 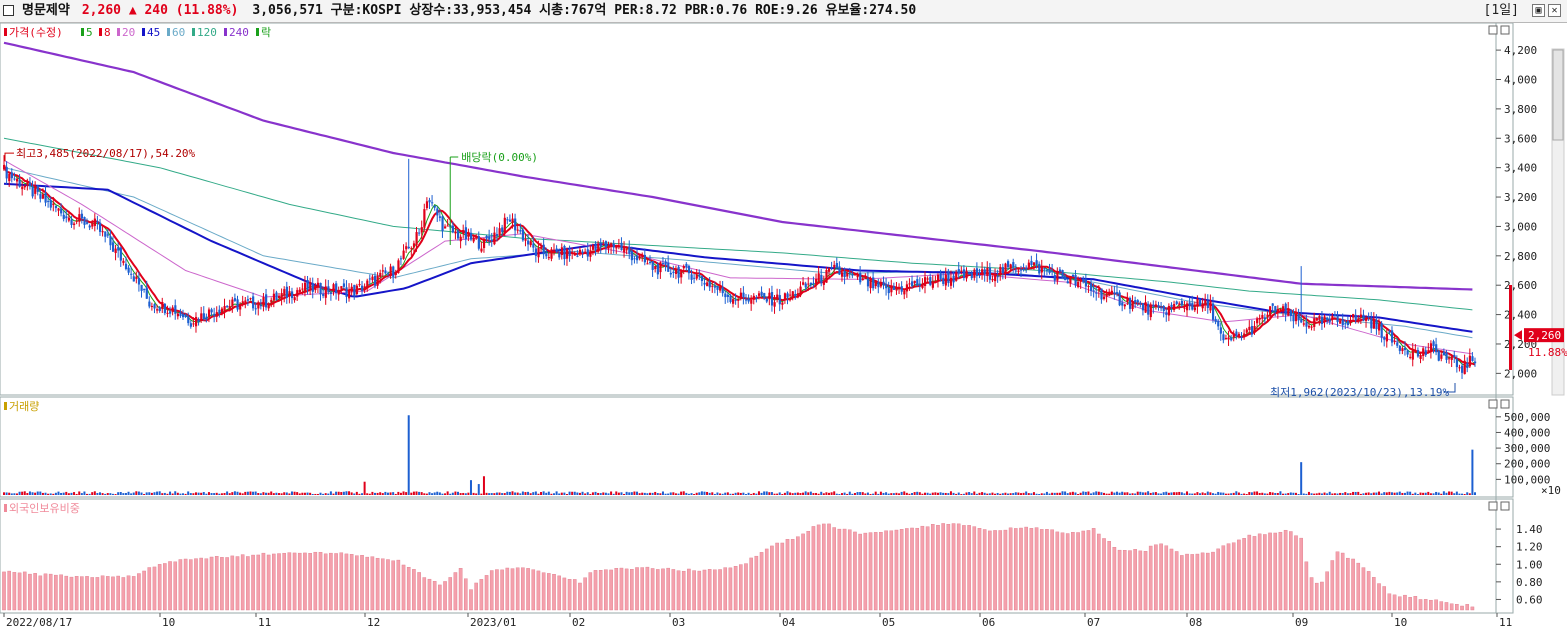 What do you see at coordinates (1493, 506) in the screenshot?
I see `foreign-maximize-icon` at bounding box center [1493, 506].